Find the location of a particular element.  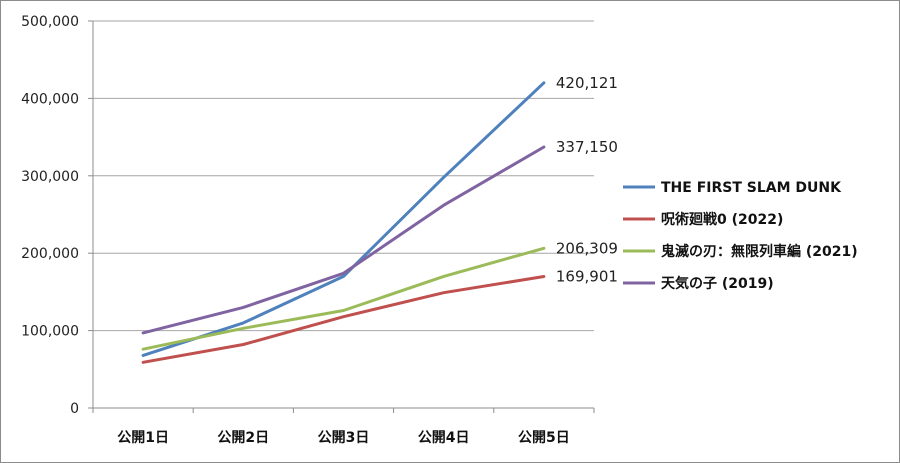

x-tick-label: 公開1日 is located at coordinates (143, 438).